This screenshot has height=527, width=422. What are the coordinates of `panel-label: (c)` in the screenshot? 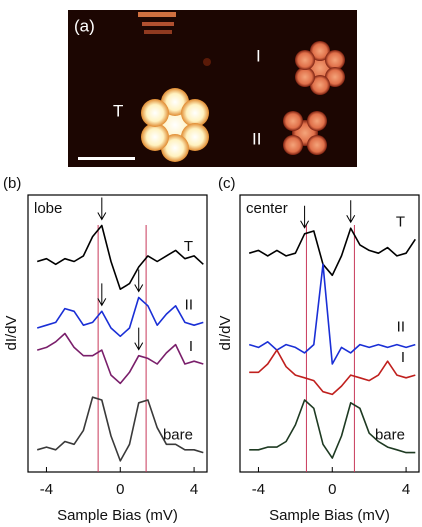 It's located at (227, 183).